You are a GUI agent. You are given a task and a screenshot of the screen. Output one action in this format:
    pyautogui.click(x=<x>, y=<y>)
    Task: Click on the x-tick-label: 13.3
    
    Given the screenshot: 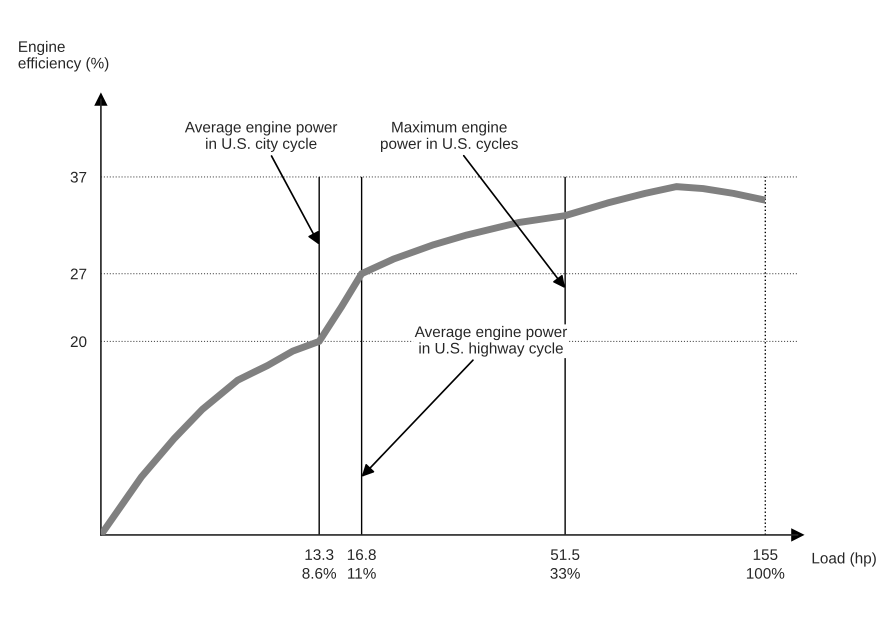 What is the action you would take?
    pyautogui.click(x=319, y=554)
    